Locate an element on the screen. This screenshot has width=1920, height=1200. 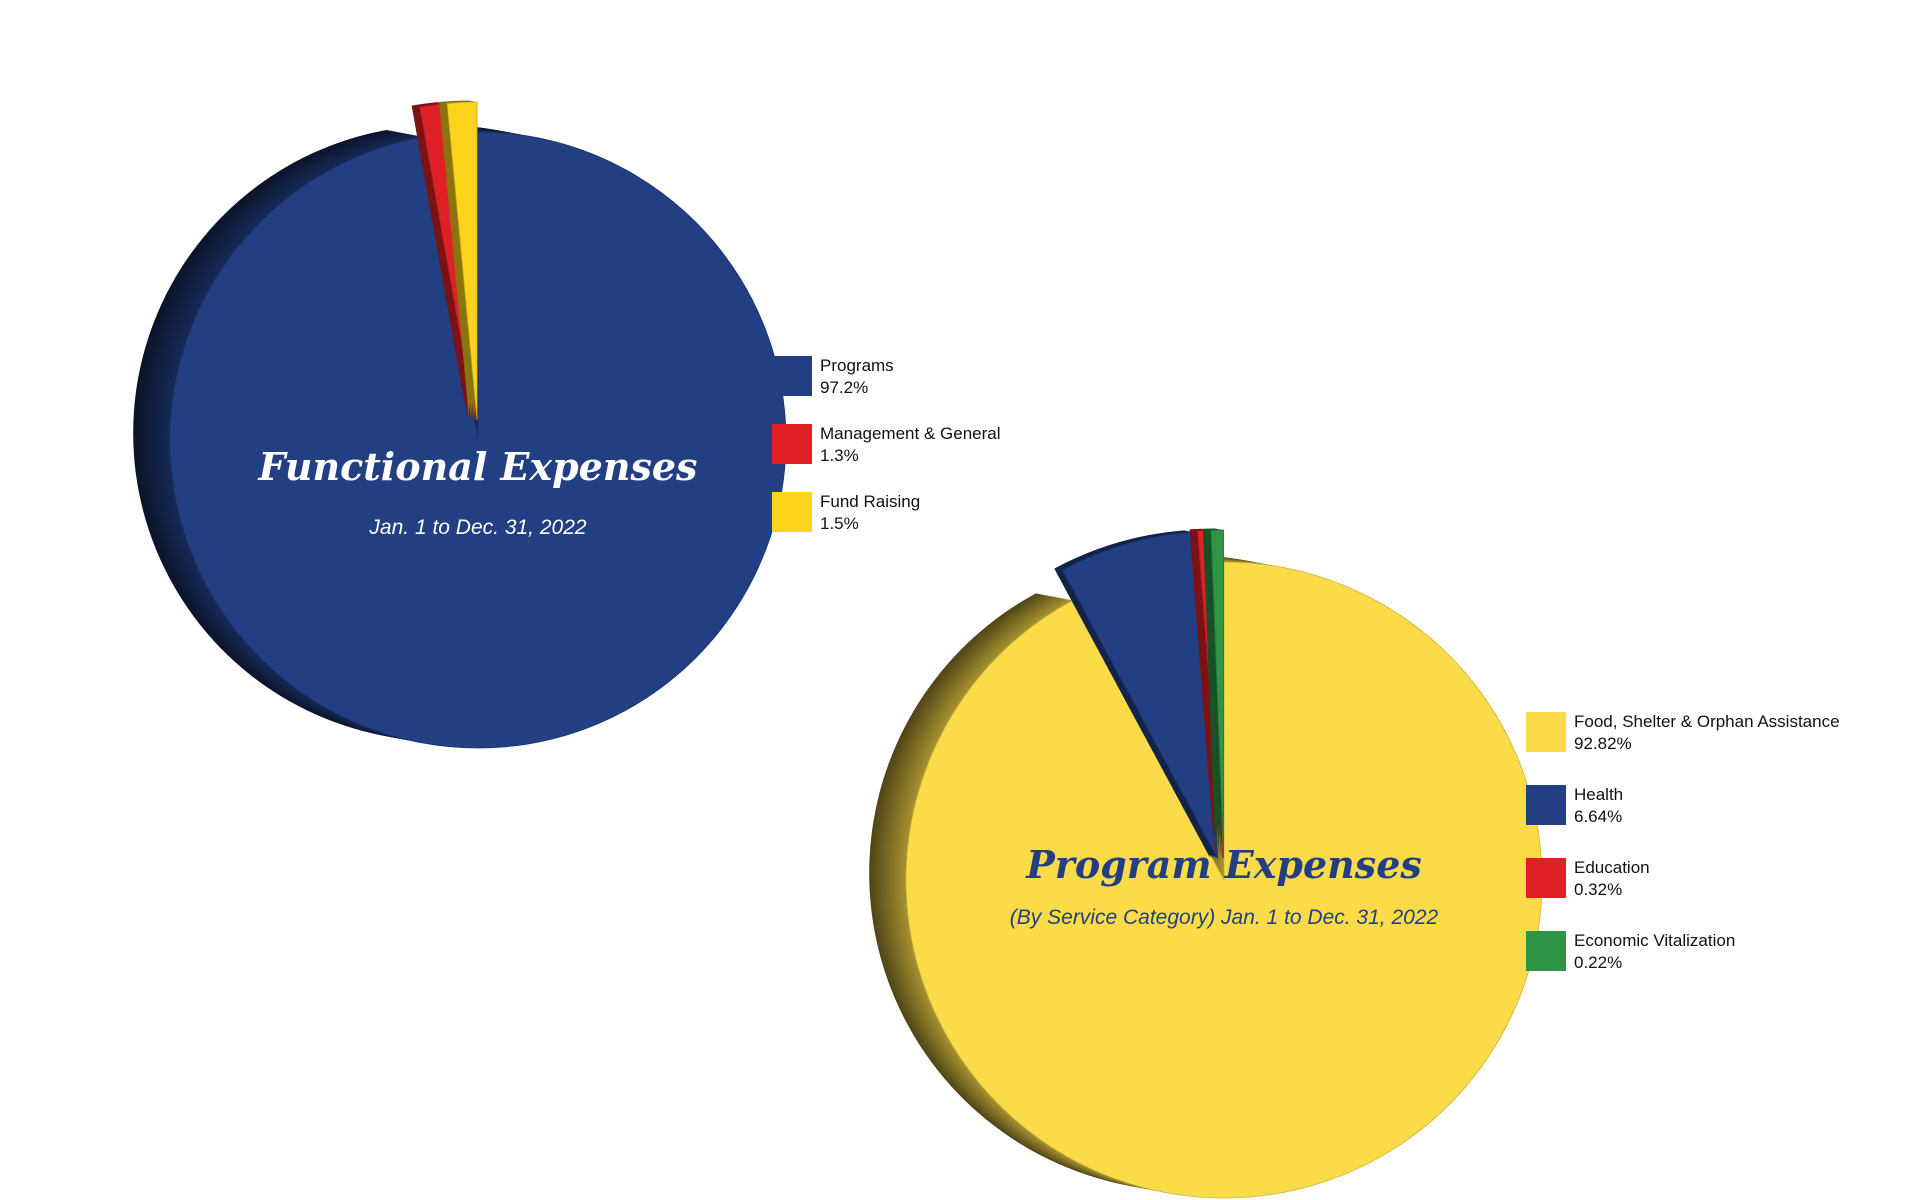
legend-value: 6.64% is located at coordinates (1598, 816).